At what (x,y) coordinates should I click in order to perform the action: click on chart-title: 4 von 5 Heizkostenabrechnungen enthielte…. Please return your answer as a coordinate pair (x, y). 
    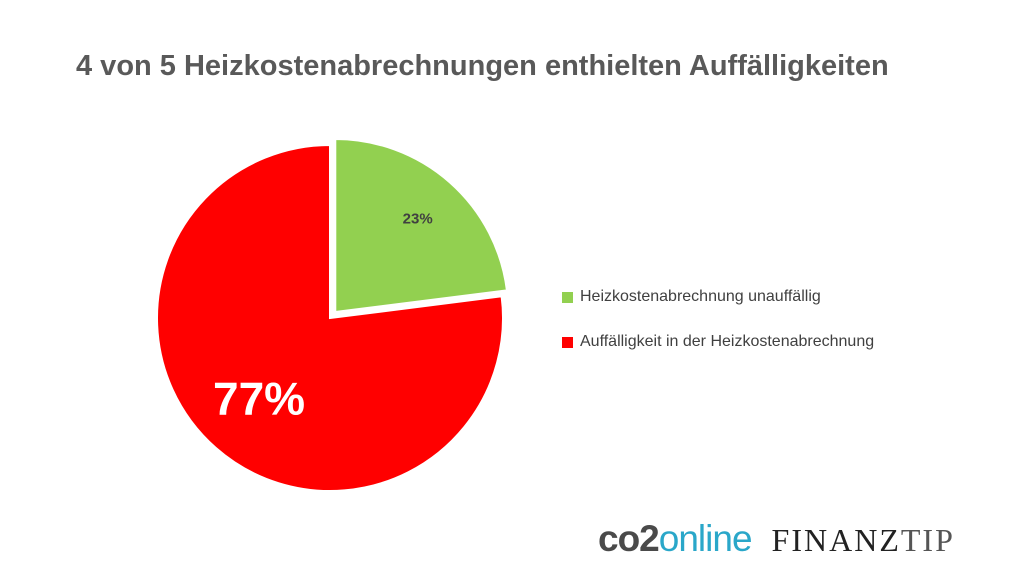
    Looking at the image, I should click on (482, 66).